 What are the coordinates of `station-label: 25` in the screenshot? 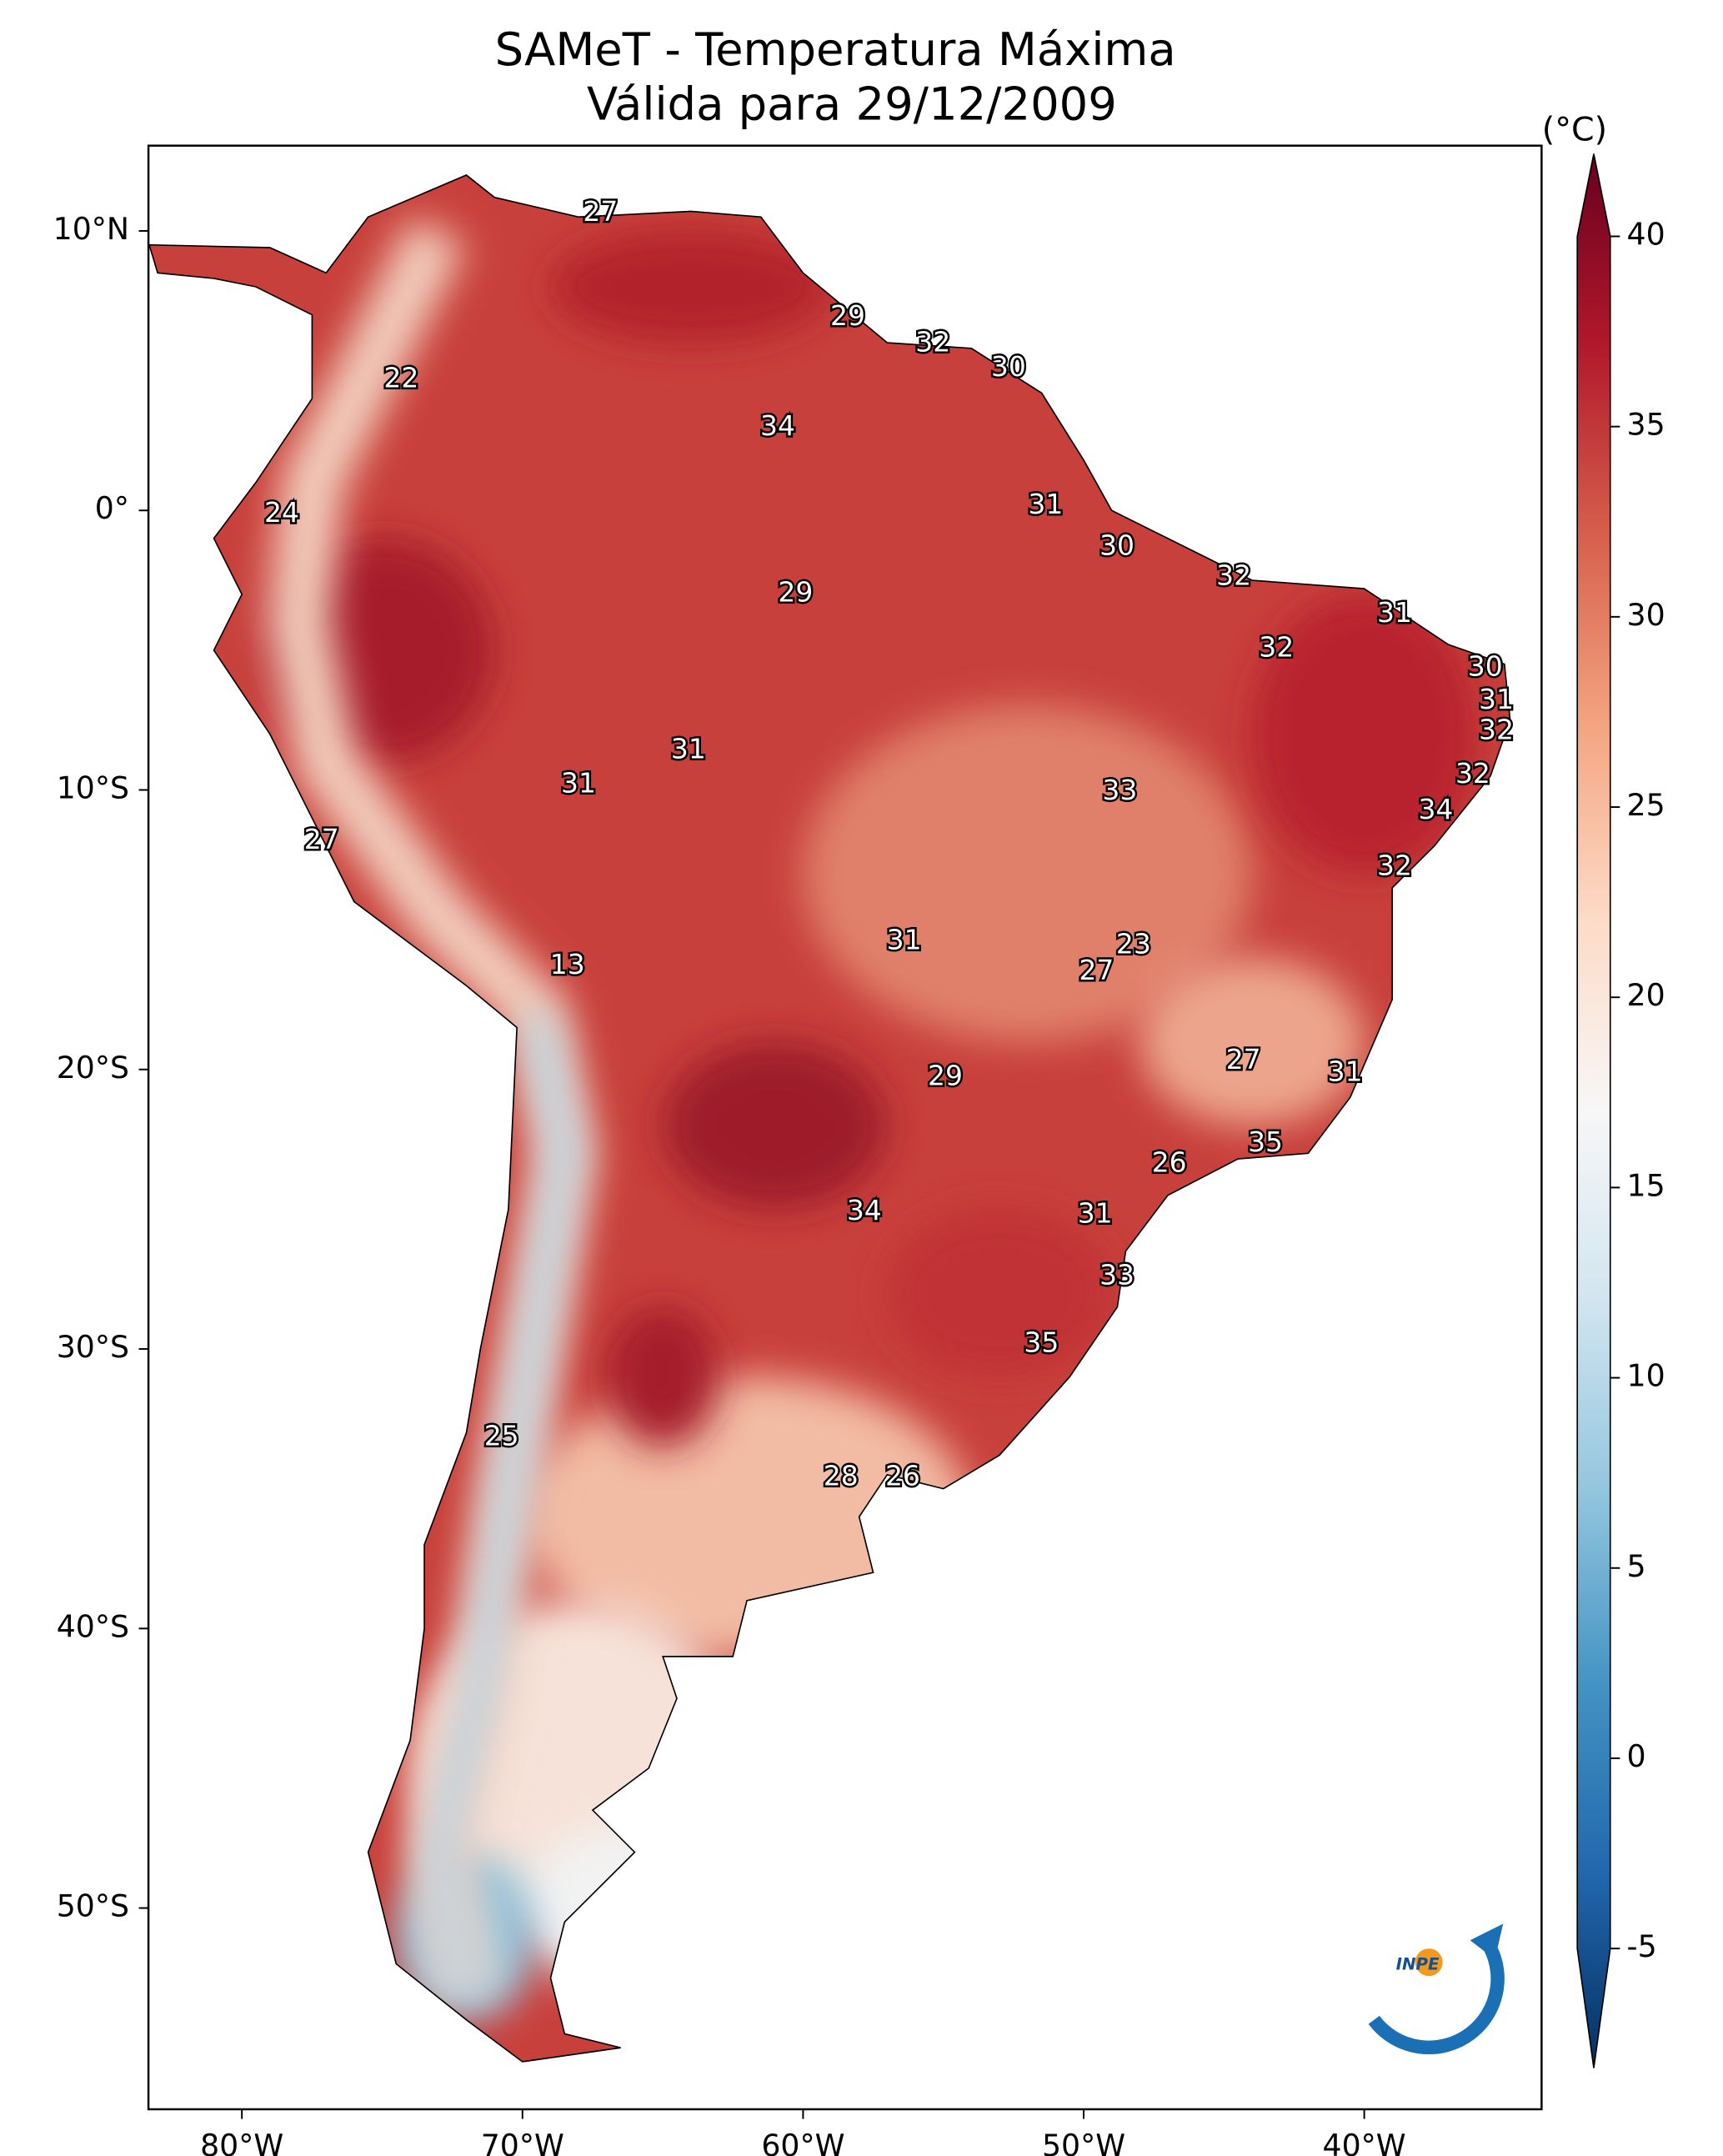 It's located at (501, 1436).